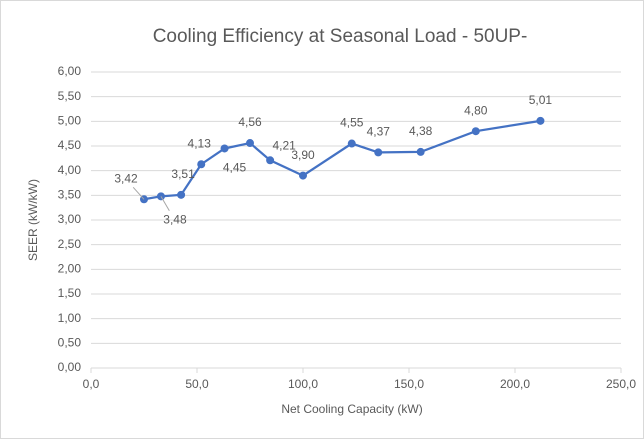  I want to click on data-label: 4,38, so click(421, 131).